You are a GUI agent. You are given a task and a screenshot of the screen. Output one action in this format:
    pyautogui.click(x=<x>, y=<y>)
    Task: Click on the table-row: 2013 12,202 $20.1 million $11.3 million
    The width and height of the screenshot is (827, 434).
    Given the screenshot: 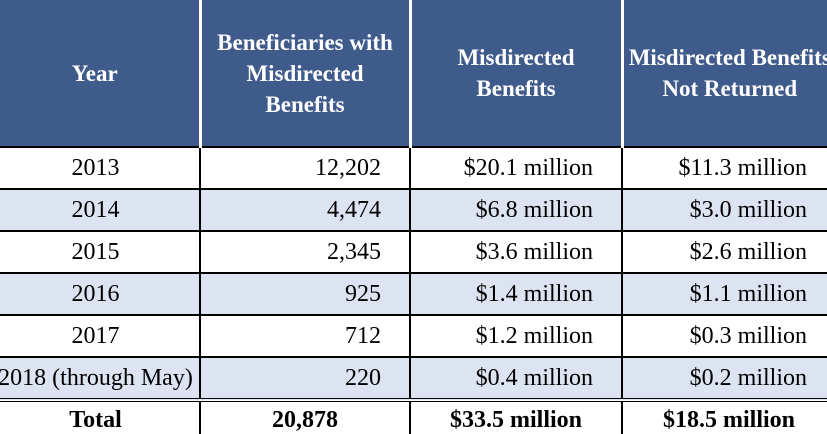 What is the action you would take?
    pyautogui.click(x=413, y=168)
    